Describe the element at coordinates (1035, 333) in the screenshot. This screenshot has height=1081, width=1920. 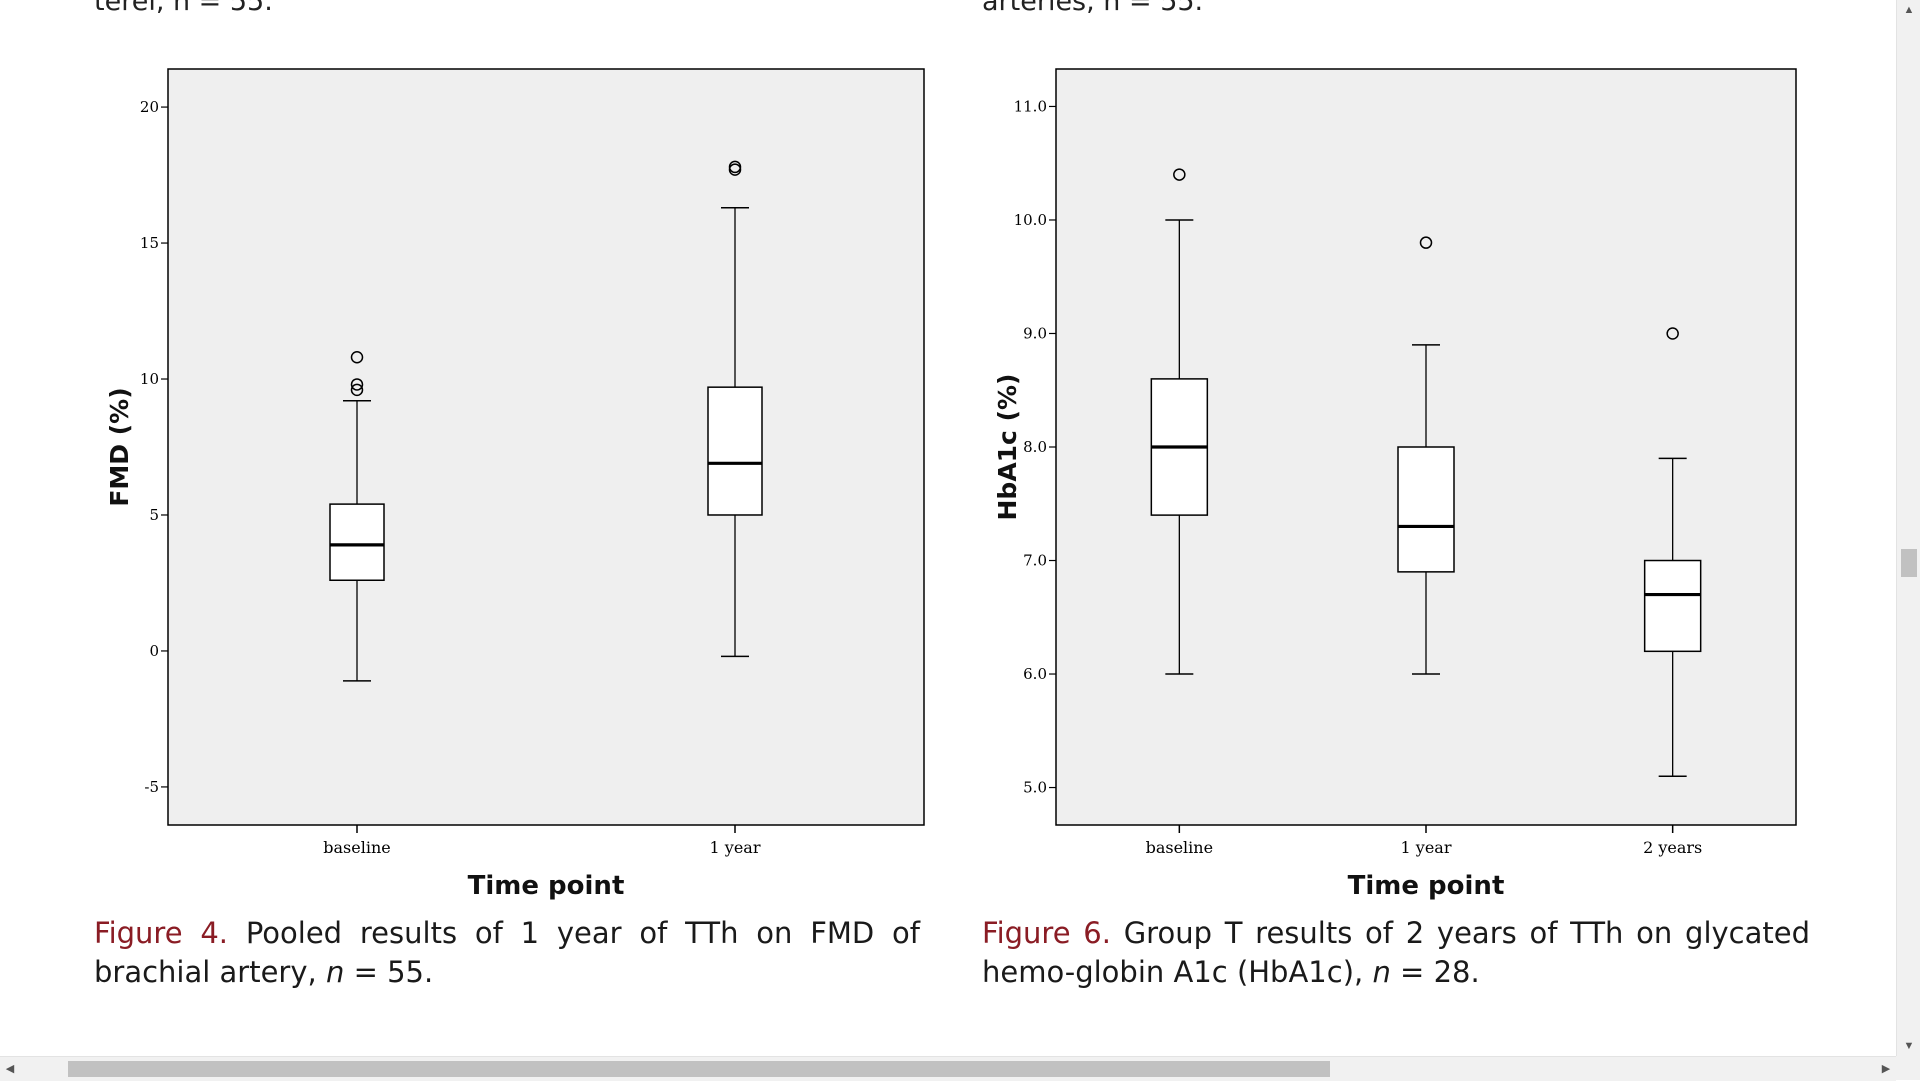
I see `y-tick-label: 9.0` at that location.